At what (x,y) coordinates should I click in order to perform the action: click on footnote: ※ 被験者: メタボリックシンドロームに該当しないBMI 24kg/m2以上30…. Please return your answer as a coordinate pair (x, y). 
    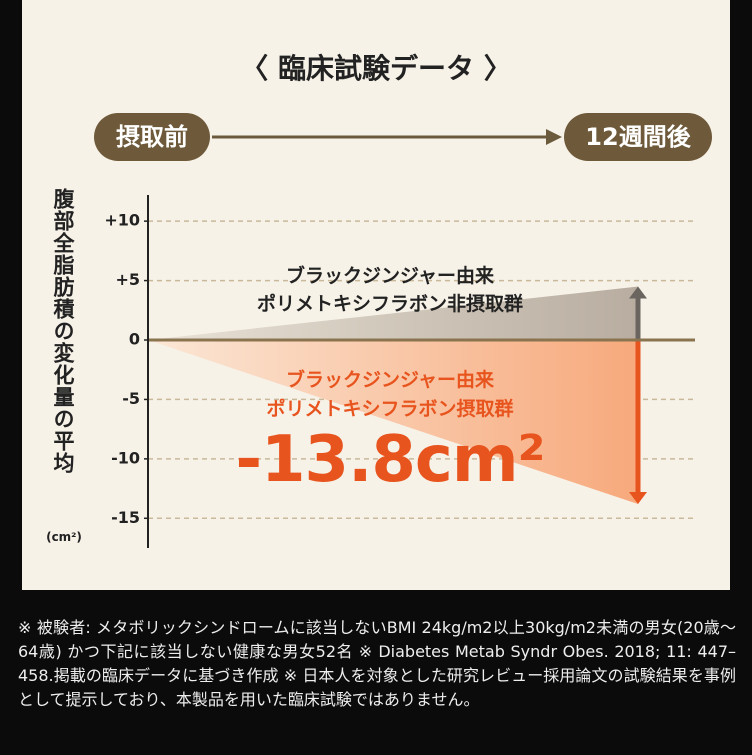
    Looking at the image, I should click on (377, 663).